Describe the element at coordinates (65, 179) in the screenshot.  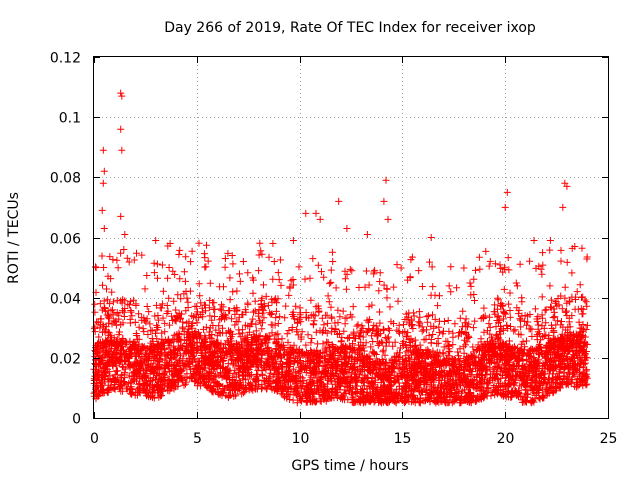
I see `y-tick-label: 0.08` at that location.